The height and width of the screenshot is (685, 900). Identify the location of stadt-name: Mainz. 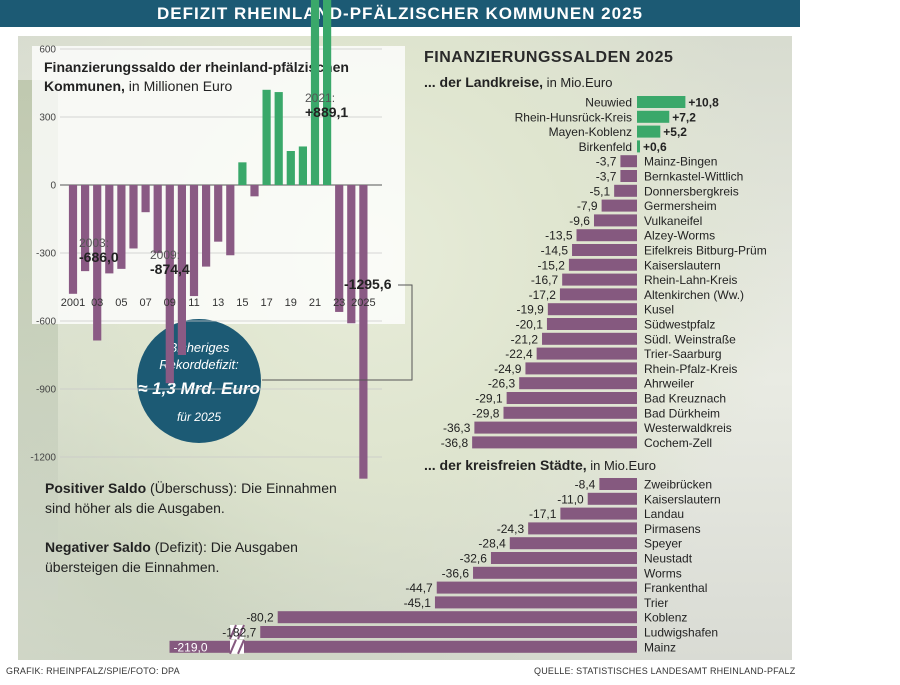
(660, 647).